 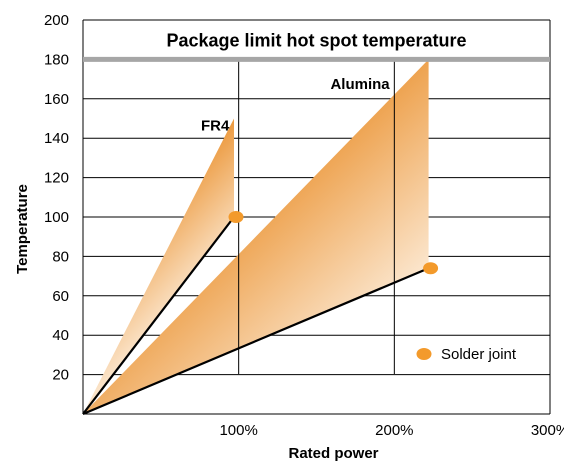 I want to click on x-tick-label-200: 200%, so click(x=394, y=430).